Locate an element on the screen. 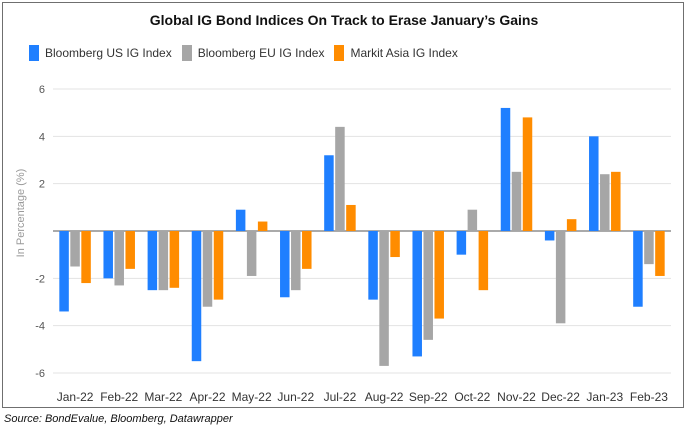 The height and width of the screenshot is (430, 688). x-tick-label: Feb-22 is located at coordinates (119, 397).